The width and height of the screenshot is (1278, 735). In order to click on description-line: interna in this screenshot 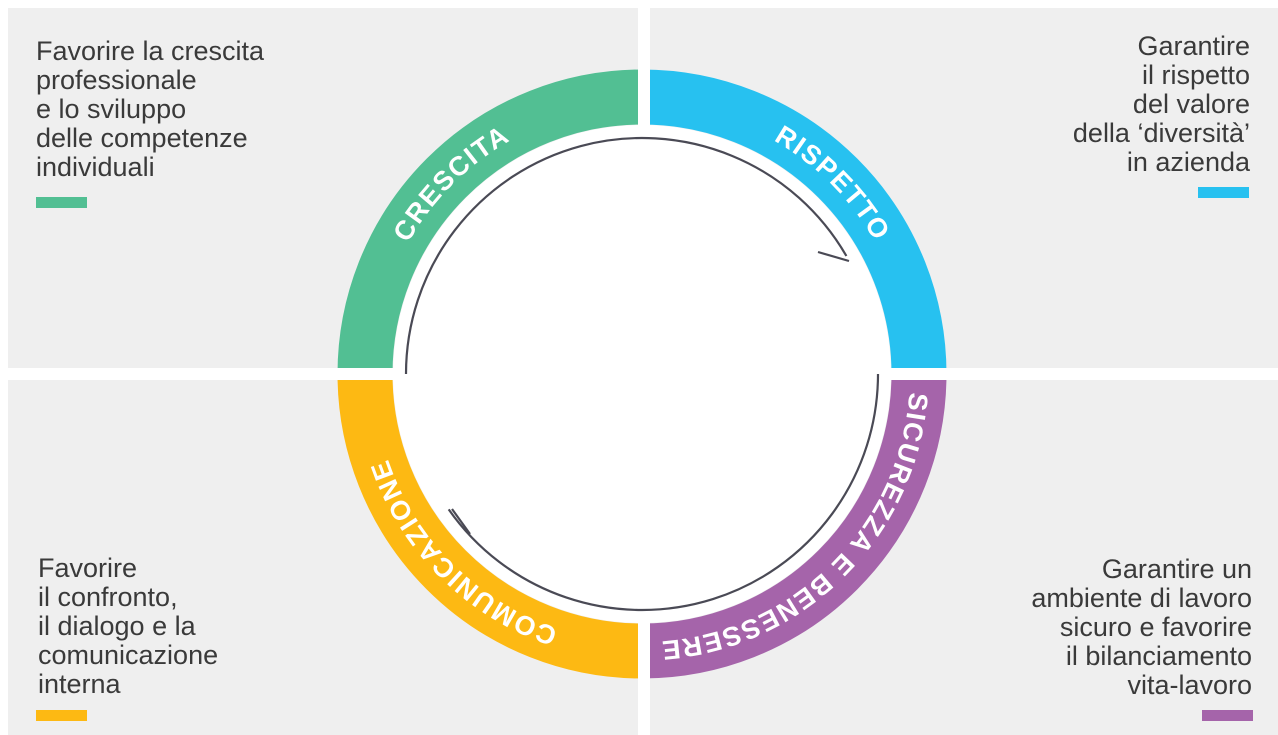, I will do `click(80, 684)`.